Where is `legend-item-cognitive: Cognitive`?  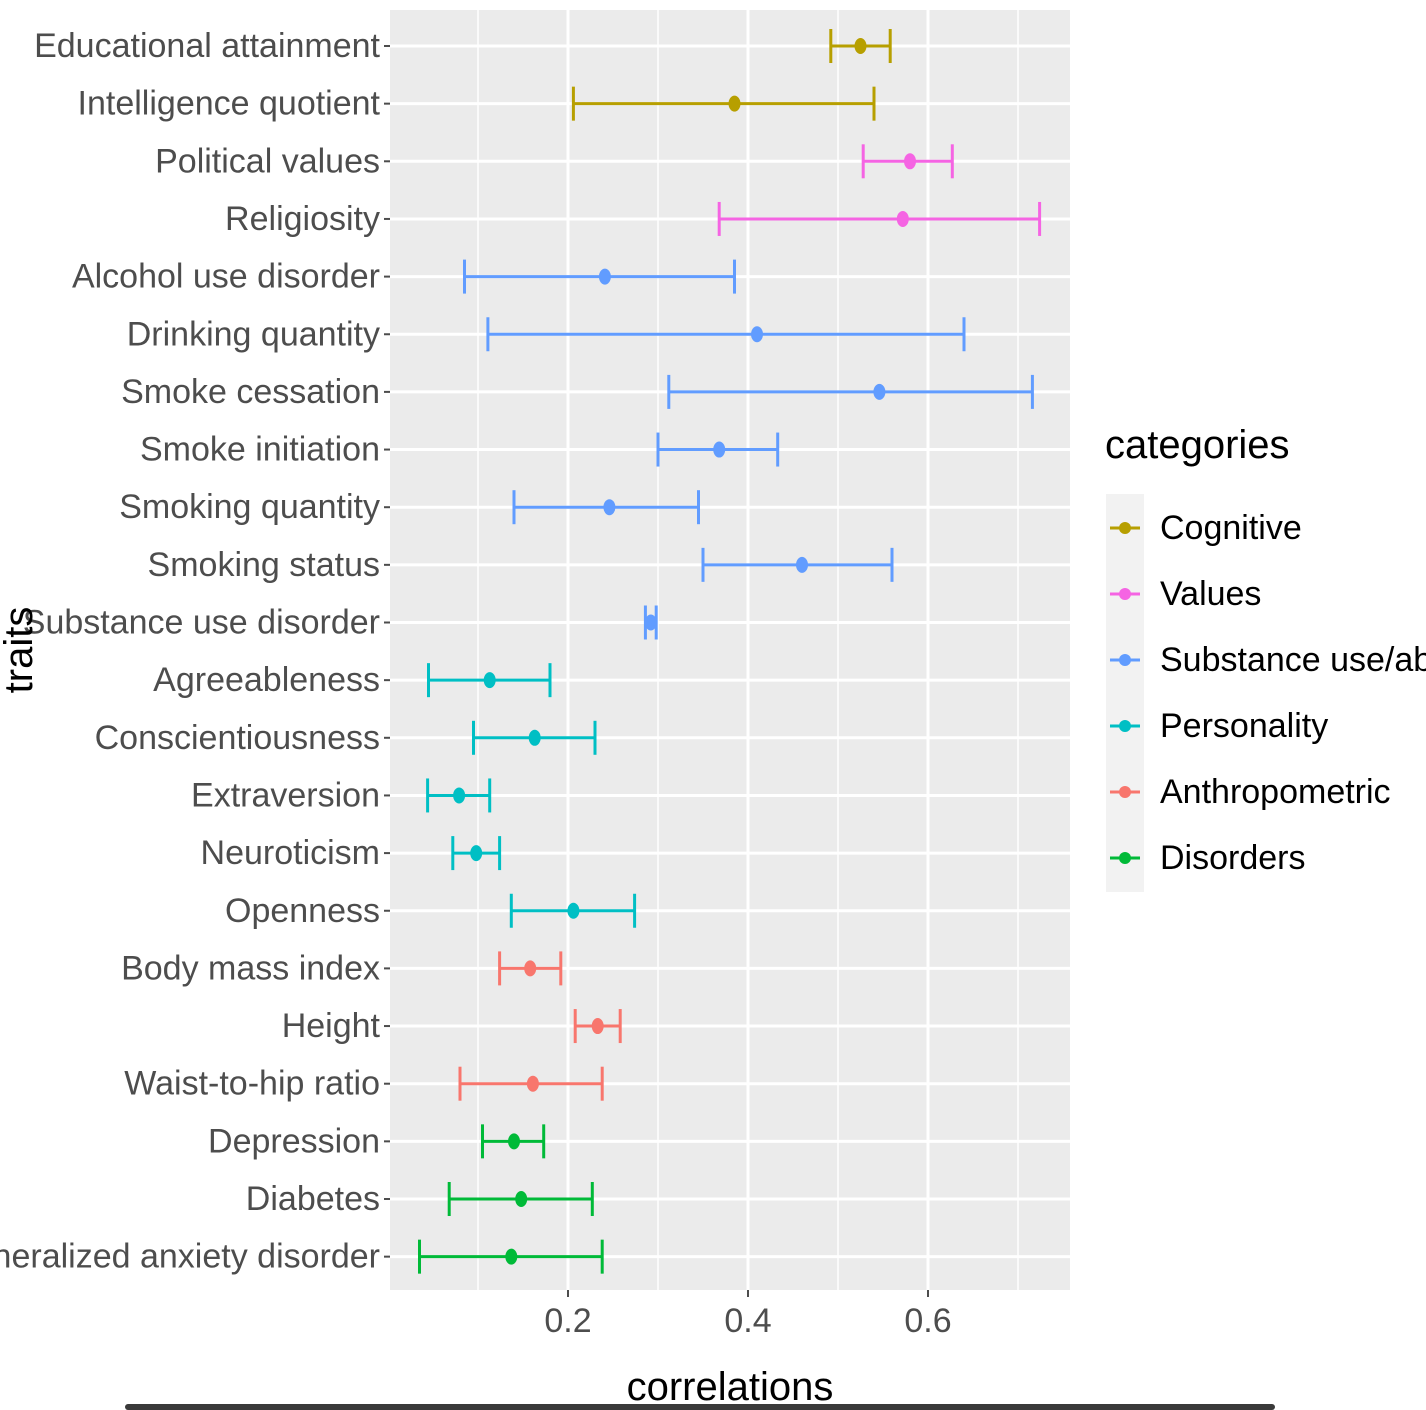 legend-item-cognitive: Cognitive is located at coordinates (1206, 528).